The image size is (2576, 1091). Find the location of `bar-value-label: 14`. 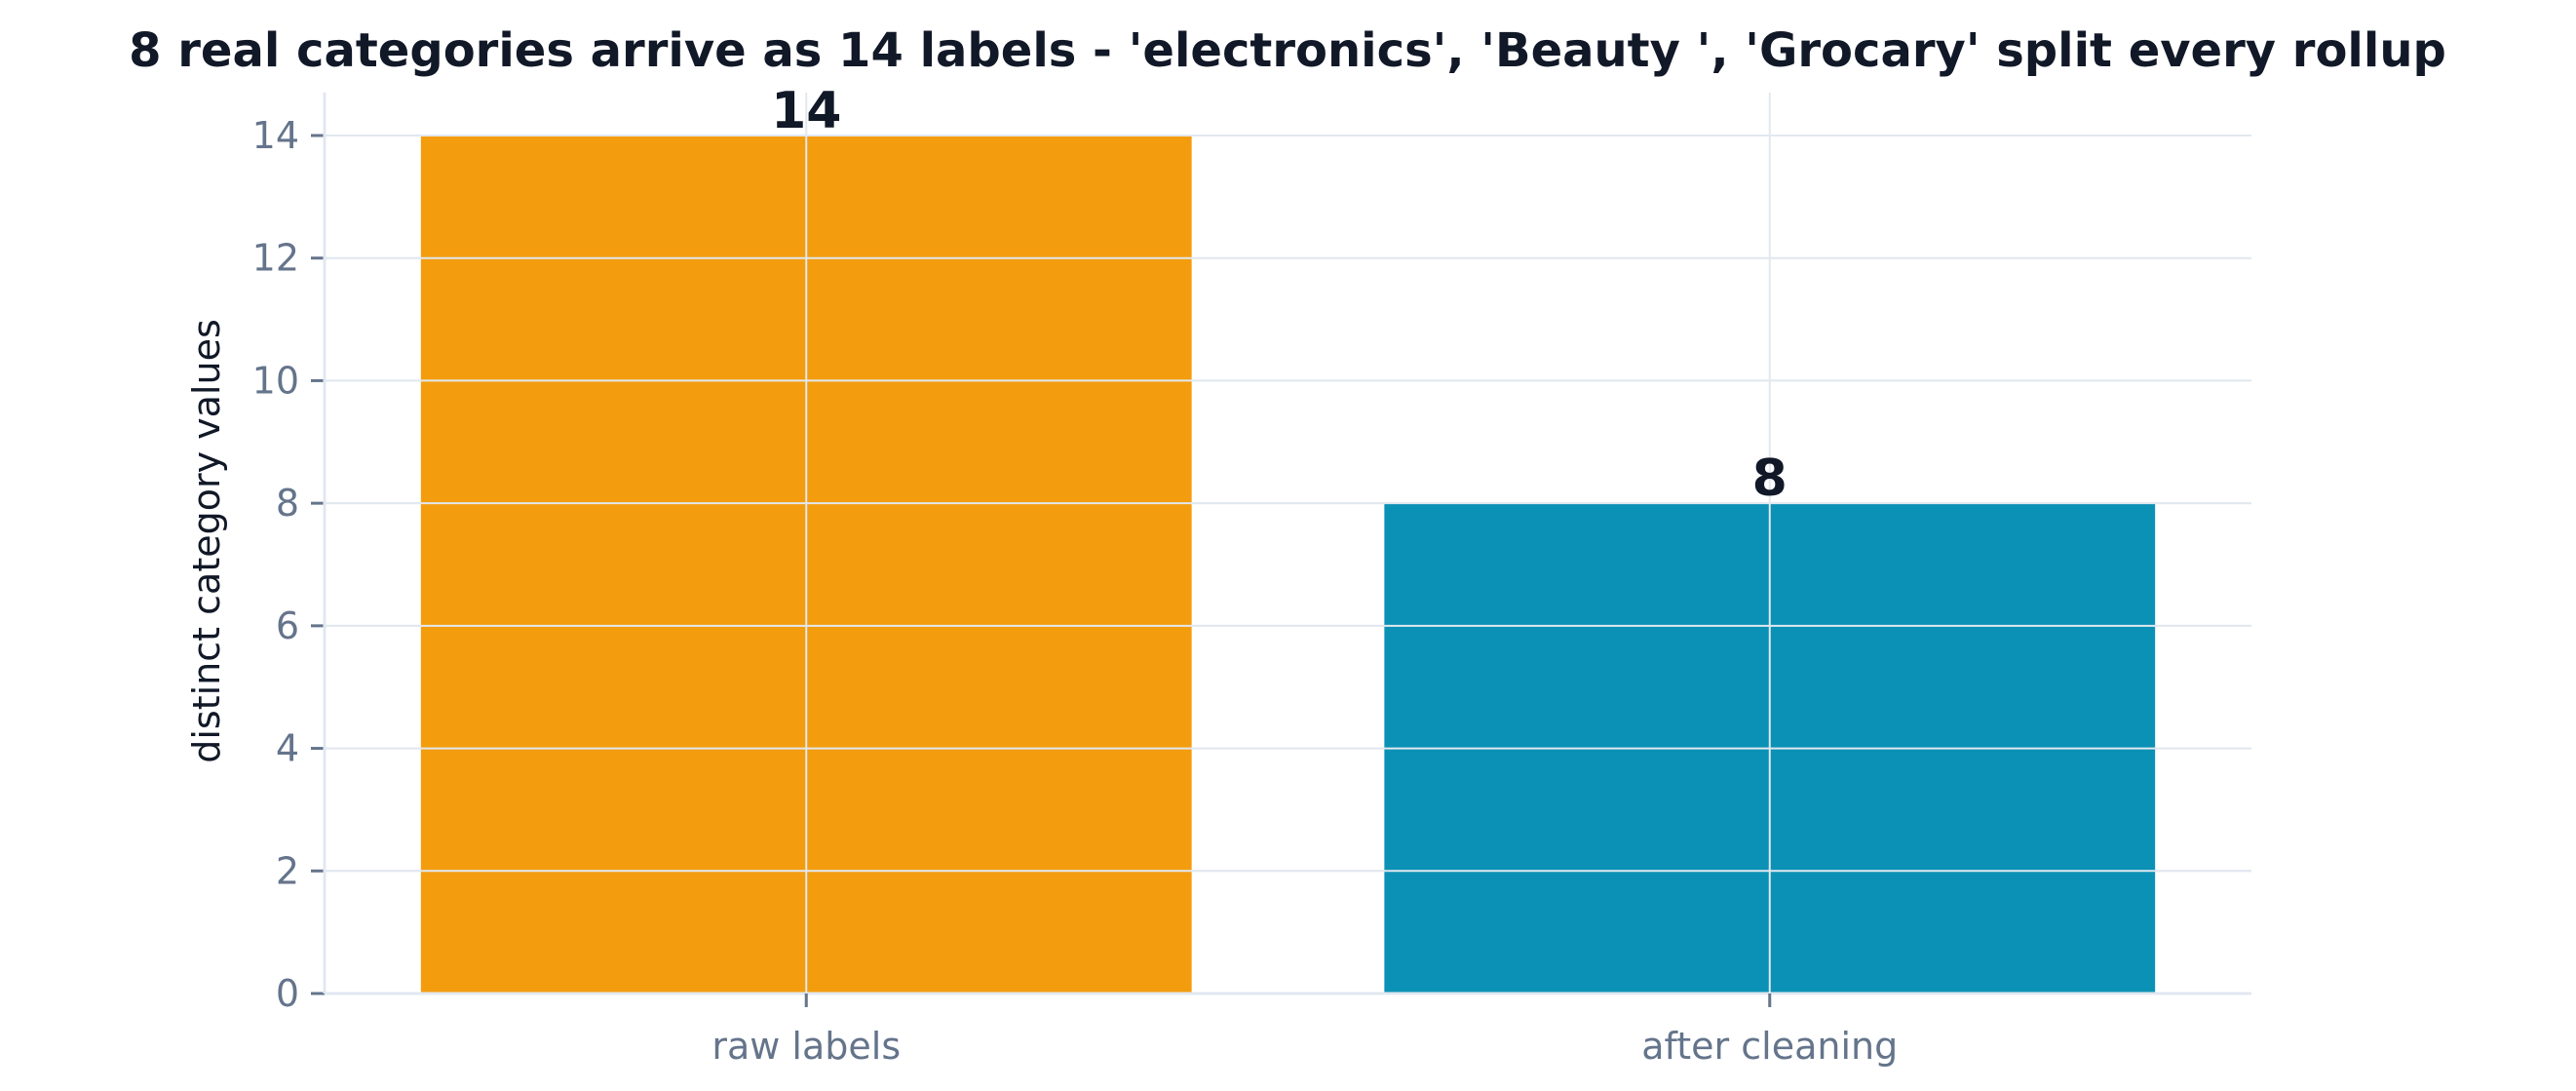

bar-value-label: 14 is located at coordinates (806, 111).